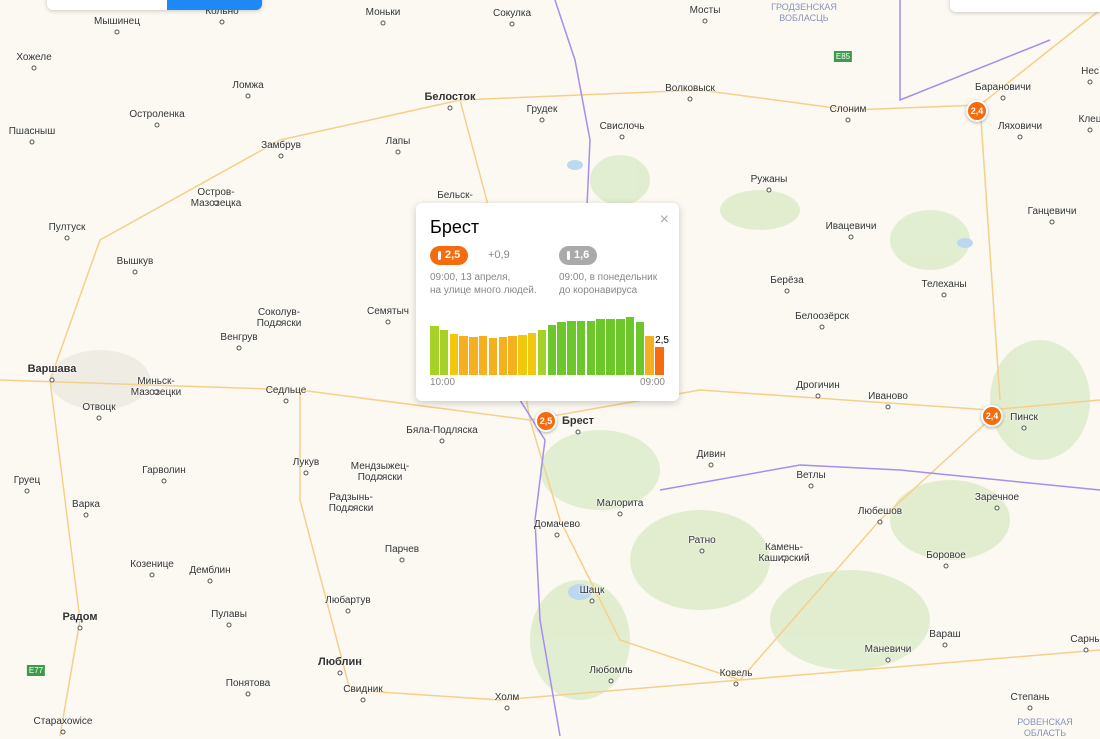  I want to click on city-label: Свидник, so click(363, 689).